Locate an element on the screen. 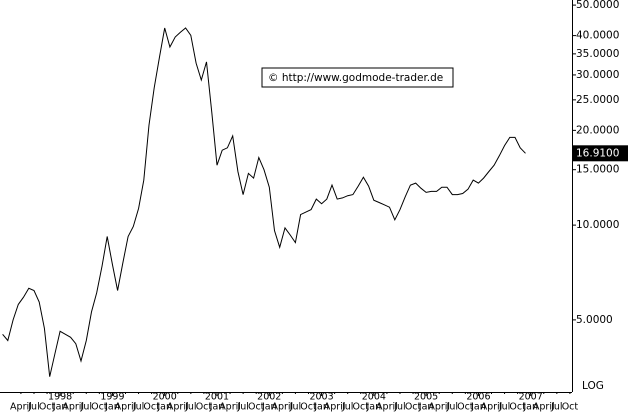  x-tick-label: 2005 is located at coordinates (426, 397).